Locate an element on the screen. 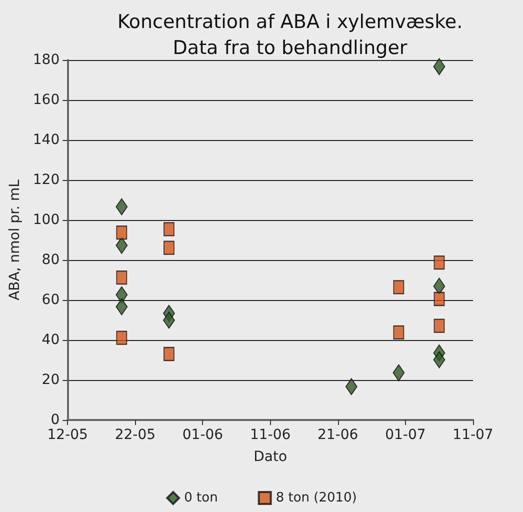 The width and height of the screenshot is (523, 512). y-tick-label: 160 is located at coordinates (46, 100).